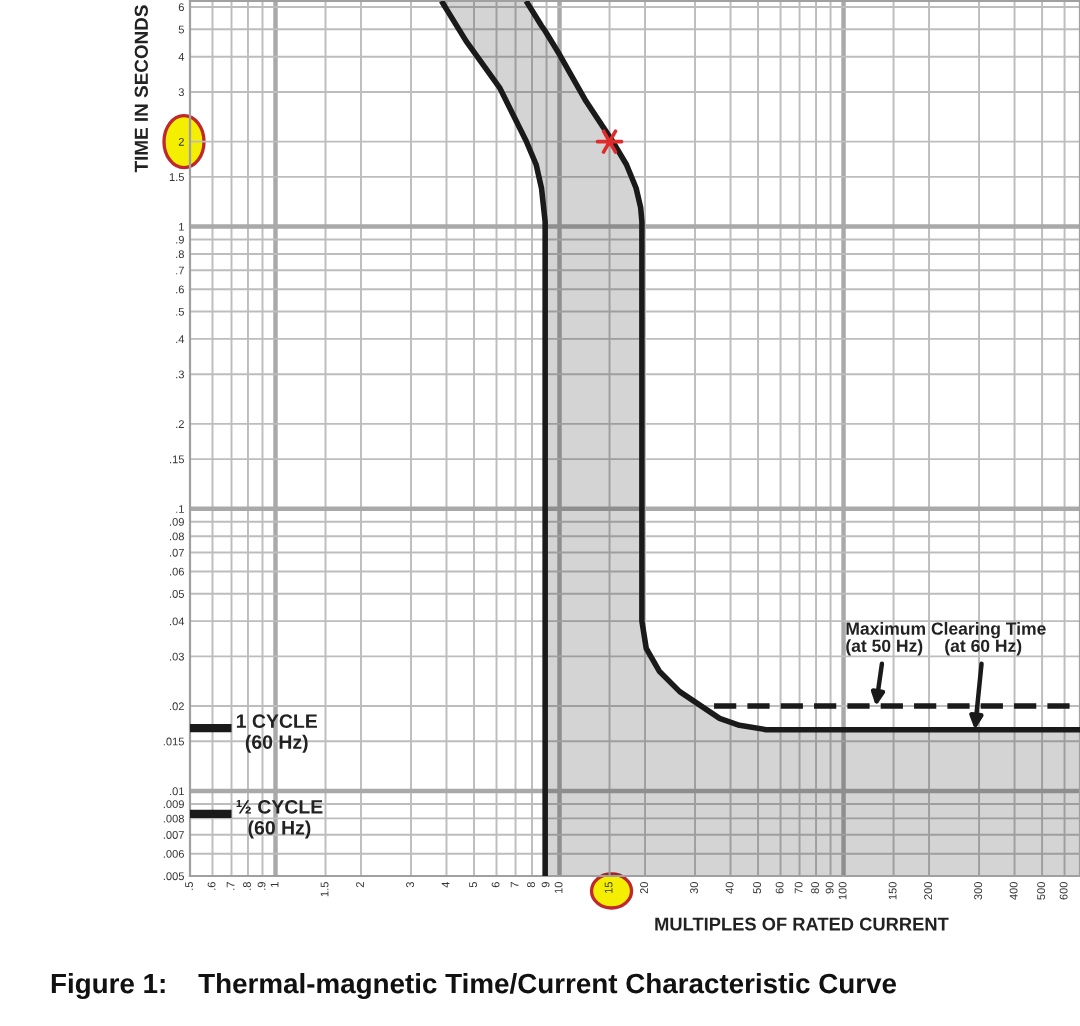 Image resolution: width=1080 pixels, height=1026 pixels. I want to click on annotation: Maximum Clearing Time, so click(946, 630).